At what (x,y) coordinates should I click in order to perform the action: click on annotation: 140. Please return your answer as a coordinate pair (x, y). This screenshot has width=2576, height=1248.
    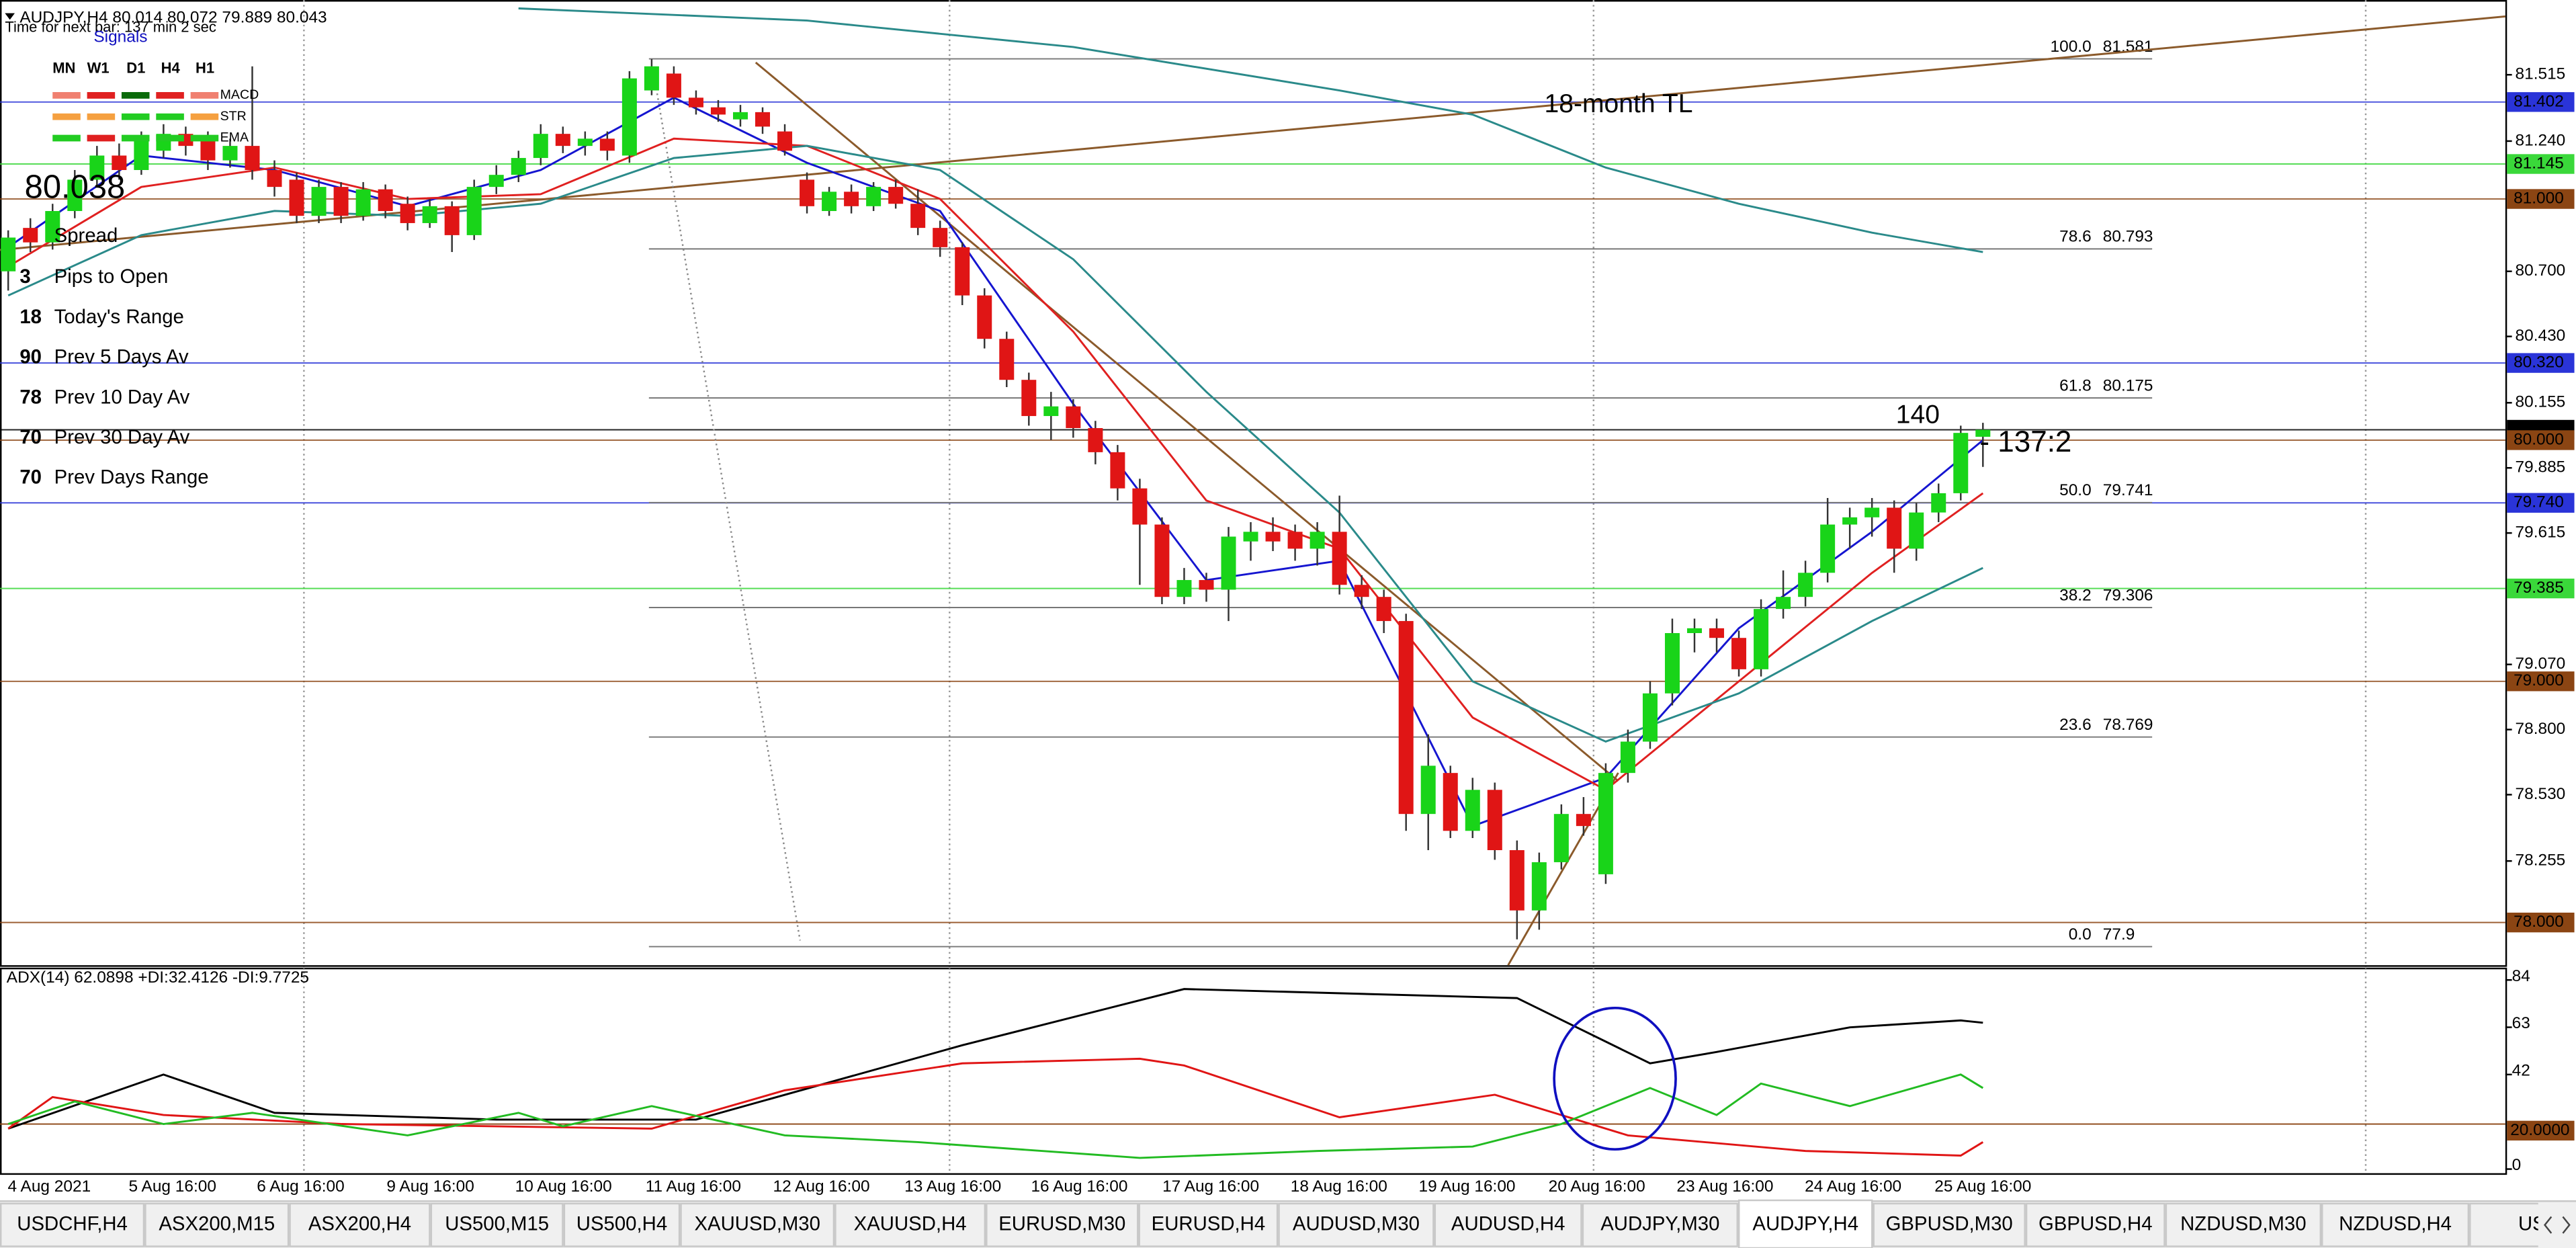
    Looking at the image, I should click on (1918, 414).